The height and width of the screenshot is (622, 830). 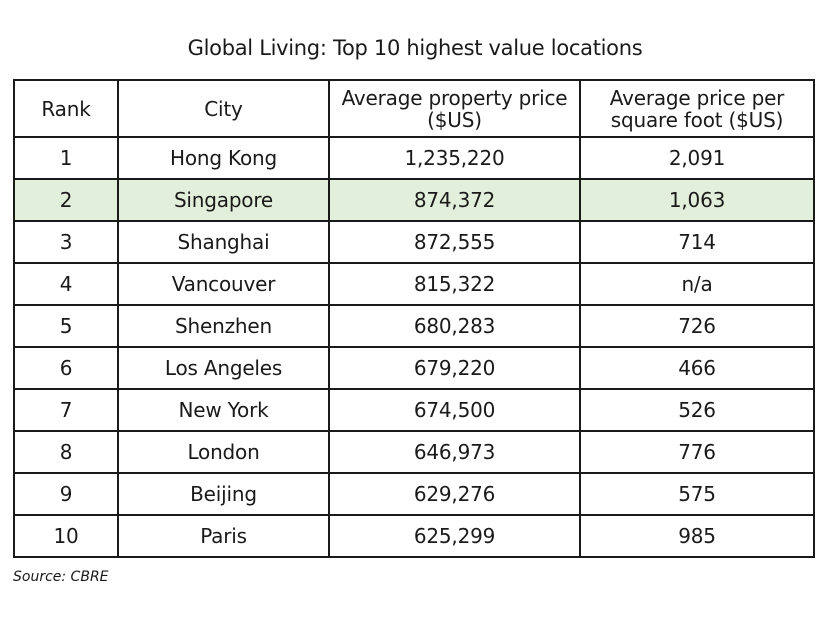 I want to click on rank-cell: 9, so click(x=66, y=494).